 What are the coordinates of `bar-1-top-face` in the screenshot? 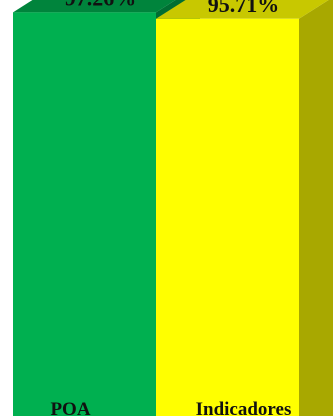 It's located at (242, 9).